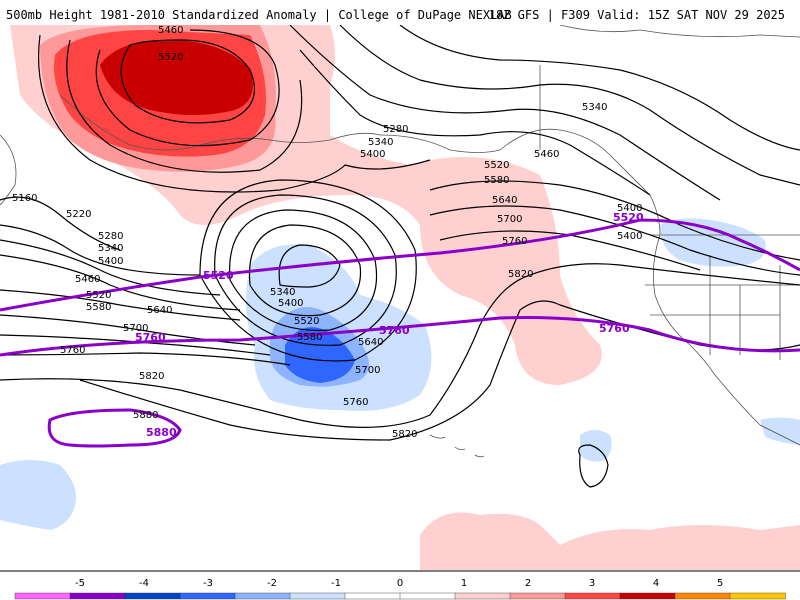  I want to click on colorbar-tick-label: -2, so click(272, 583).